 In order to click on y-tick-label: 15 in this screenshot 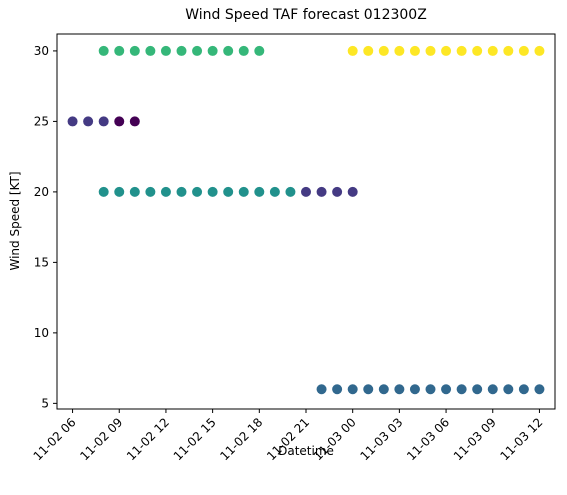, I will do `click(41, 262)`.